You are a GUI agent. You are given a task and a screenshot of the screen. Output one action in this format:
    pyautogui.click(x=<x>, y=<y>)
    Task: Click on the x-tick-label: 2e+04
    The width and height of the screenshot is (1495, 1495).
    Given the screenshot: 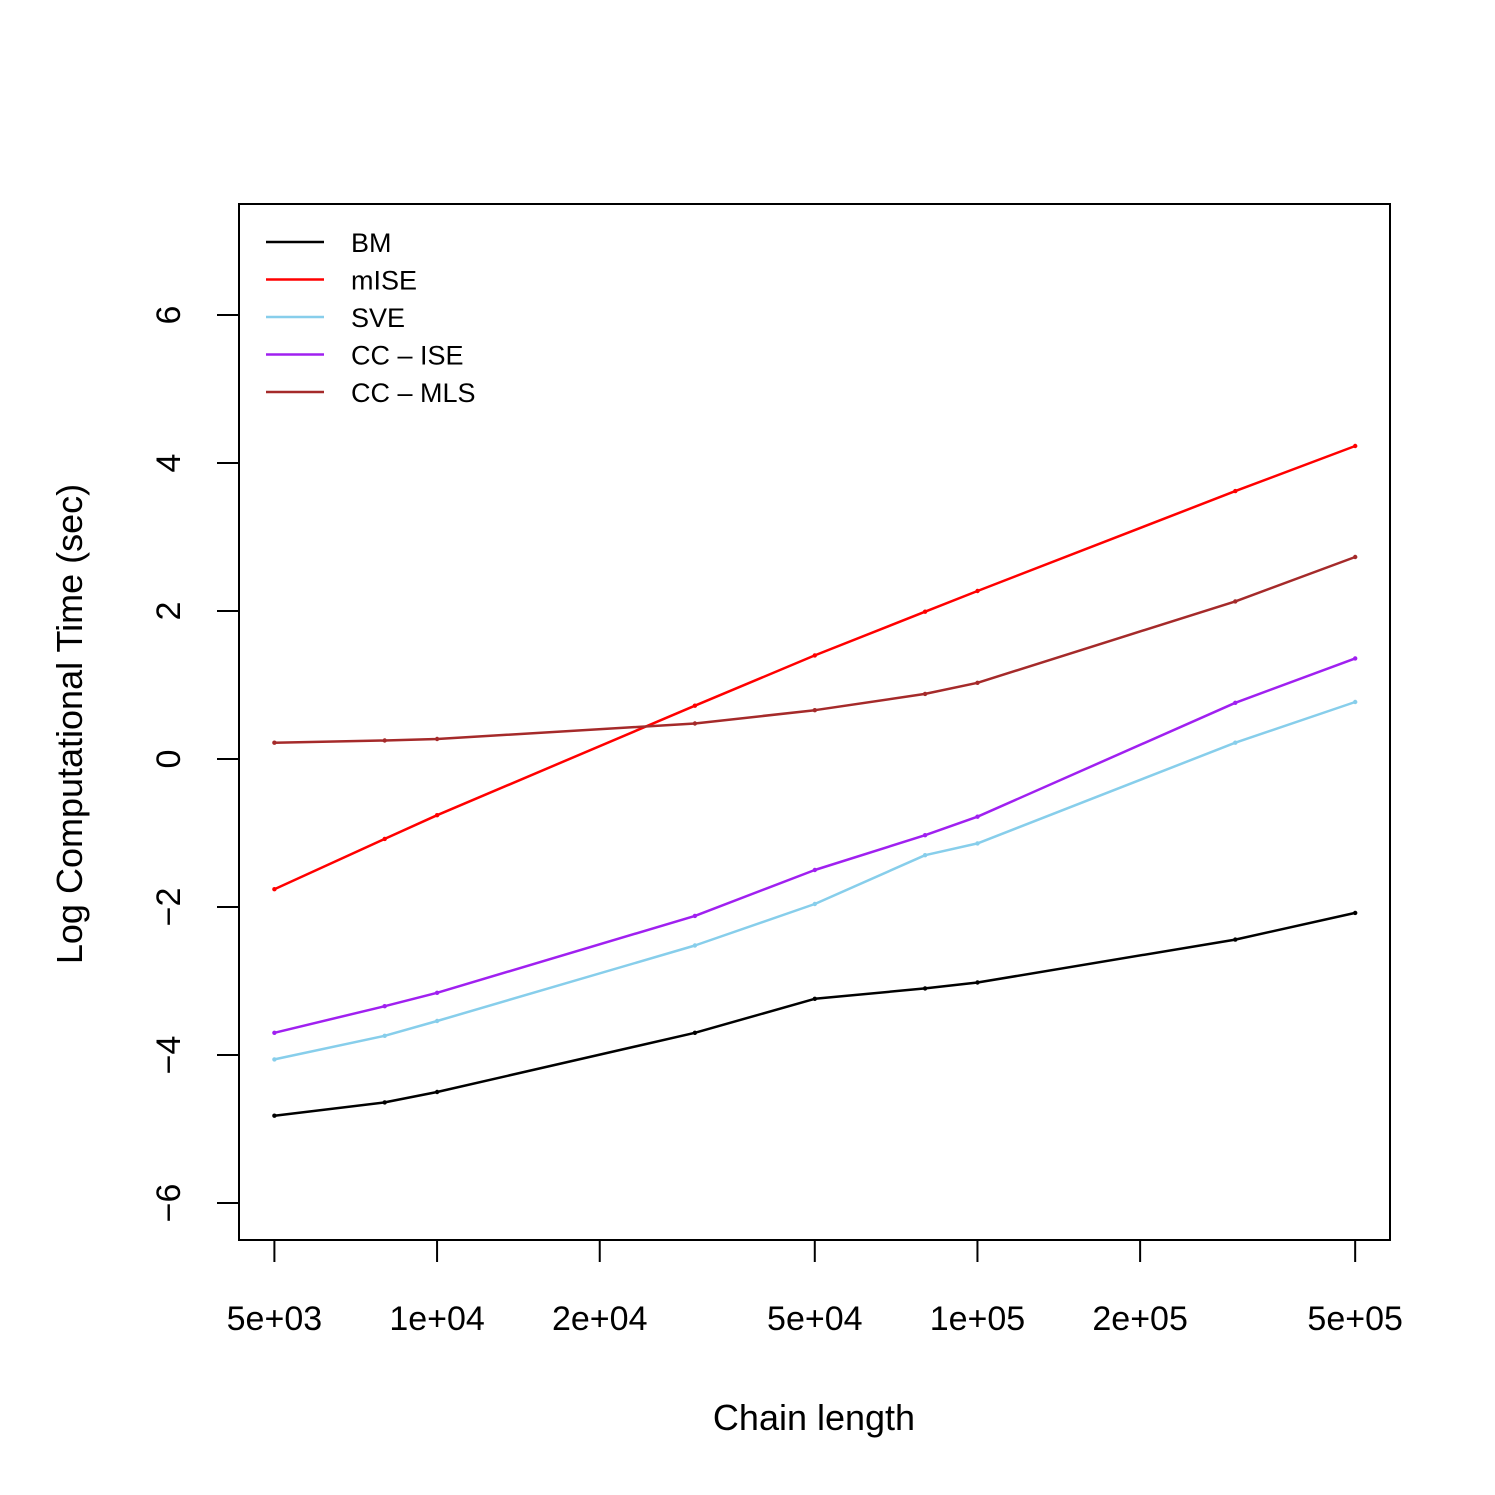 What is the action you would take?
    pyautogui.click(x=600, y=1319)
    